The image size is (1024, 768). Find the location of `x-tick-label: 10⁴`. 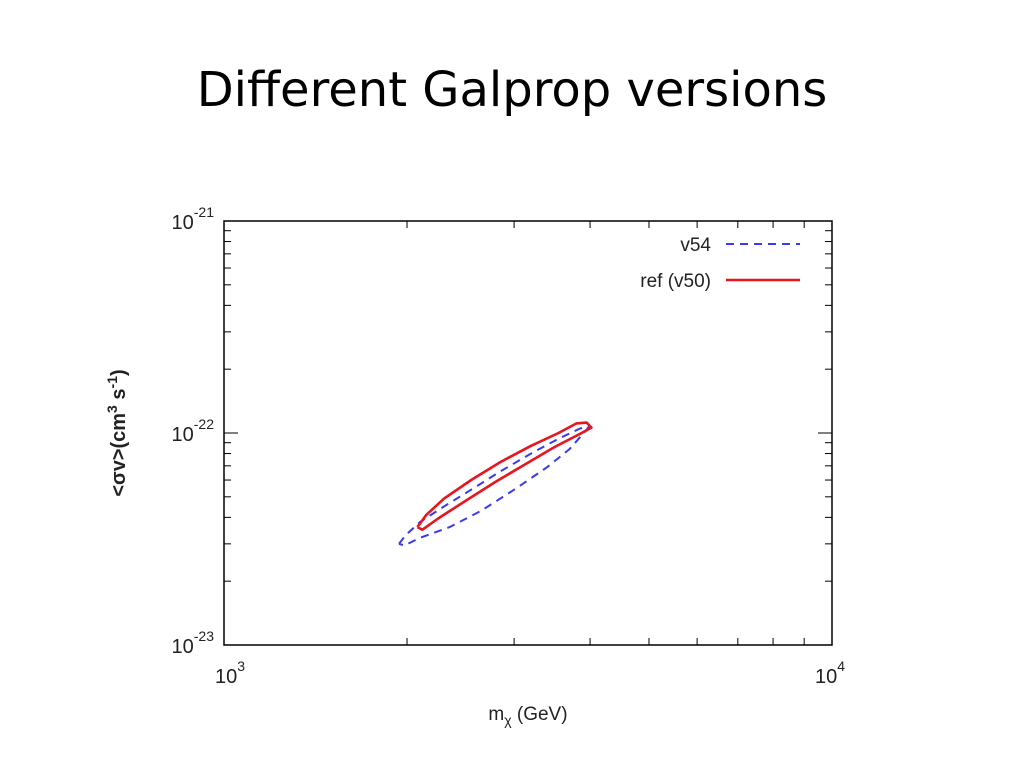

x-tick-label: 10⁴ is located at coordinates (830, 673).